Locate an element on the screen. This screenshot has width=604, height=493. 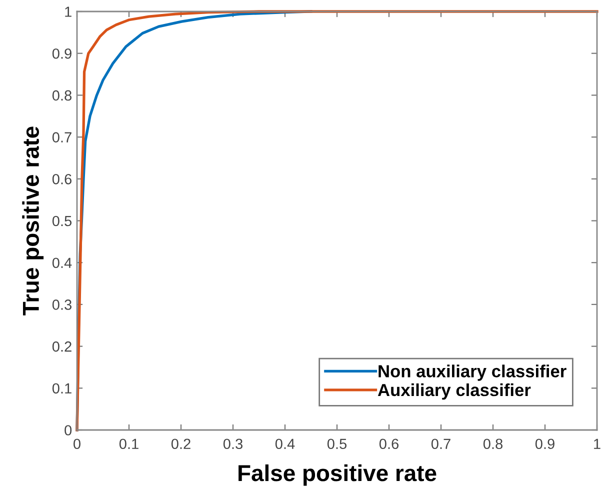
y-tick-label: 0.8 is located at coordinates (62, 95).